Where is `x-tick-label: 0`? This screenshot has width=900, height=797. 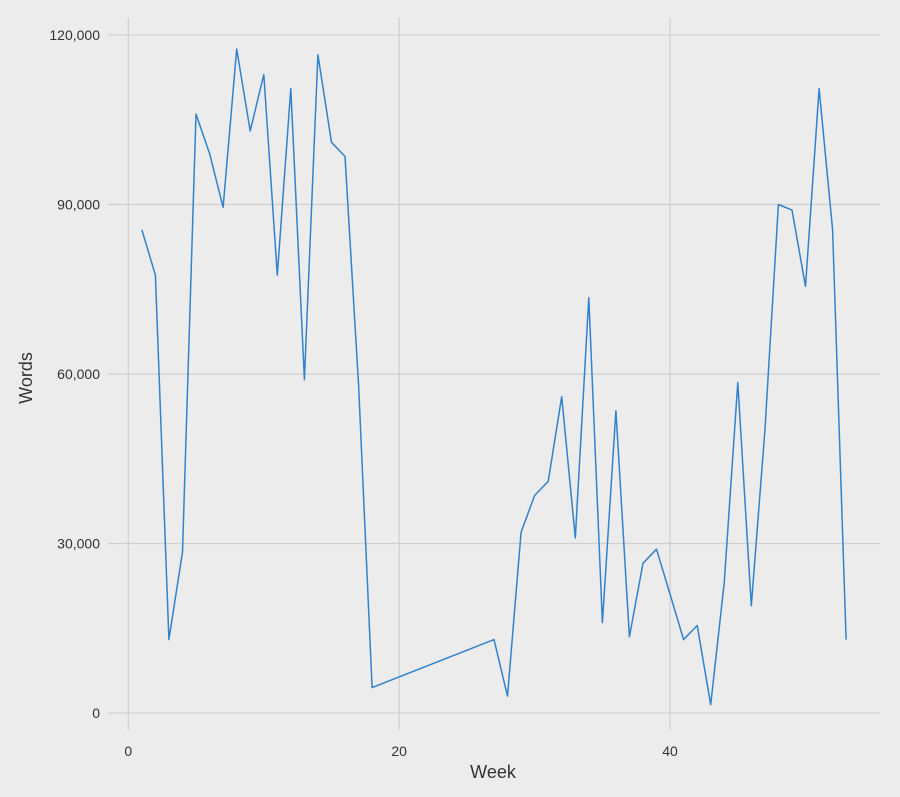 x-tick-label: 0 is located at coordinates (128, 751).